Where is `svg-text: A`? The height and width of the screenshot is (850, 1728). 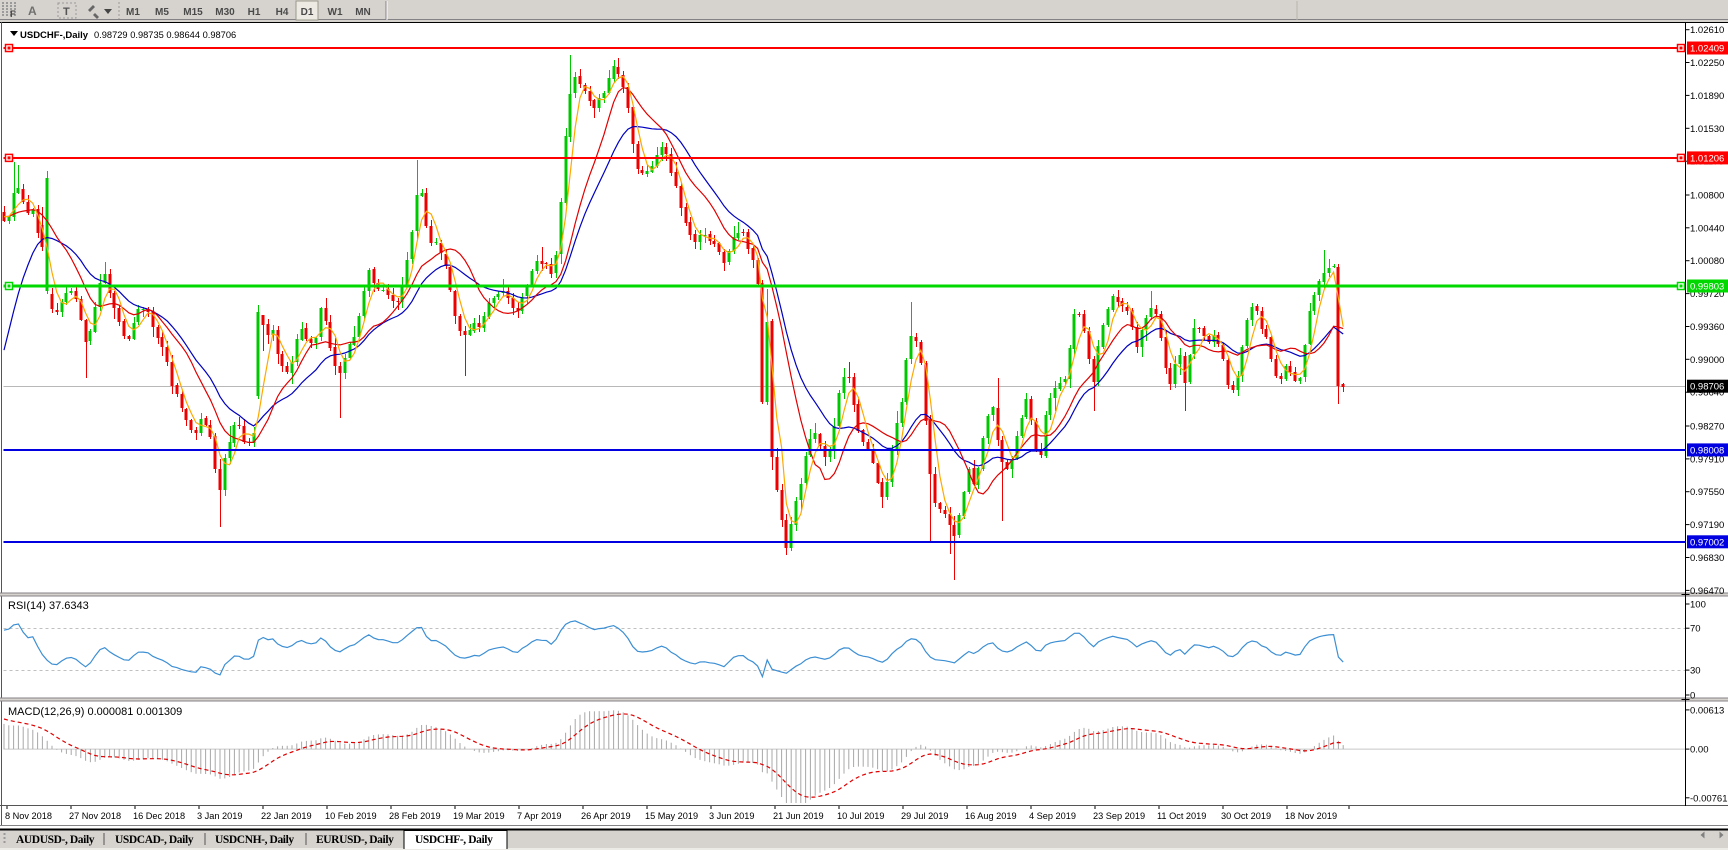 svg-text: A is located at coordinates (32, 11).